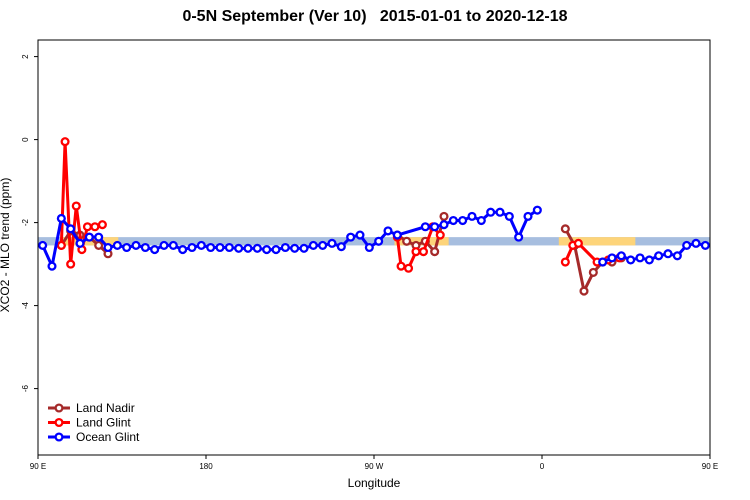 Image resolution: width=750 pixels, height=500 pixels. I want to click on legend-label-land-glint: Land Glint, so click(103, 423).